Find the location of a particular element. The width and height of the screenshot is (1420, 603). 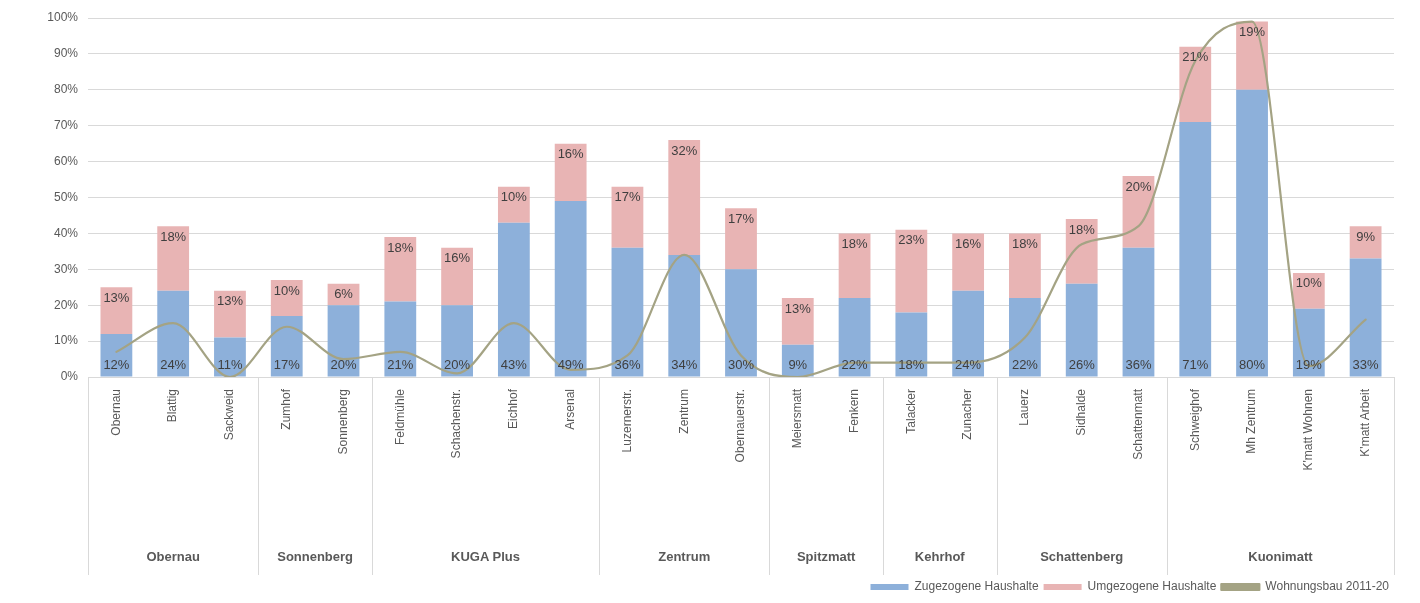

x-tick-label: Lauerz is located at coordinates (1024, 407).